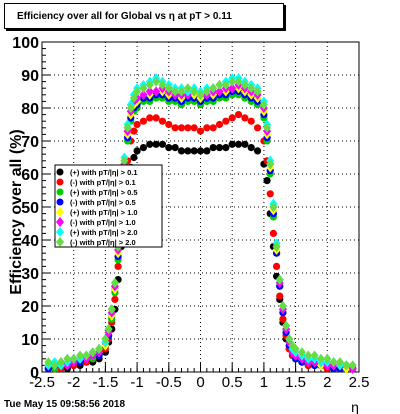 This screenshot has height=414, width=400. I want to click on x-tick-label: 2, so click(327, 382).